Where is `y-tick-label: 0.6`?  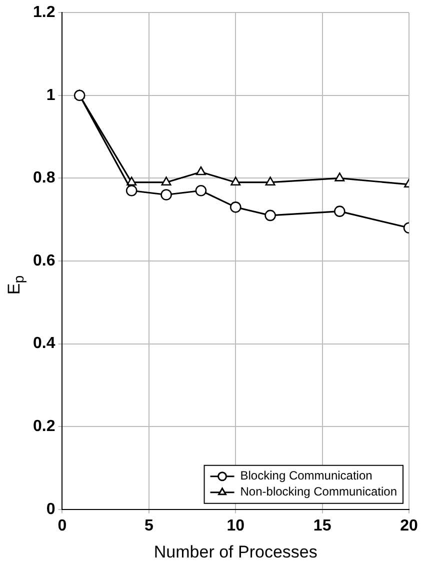
y-tick-label: 0.6 is located at coordinates (44, 261).